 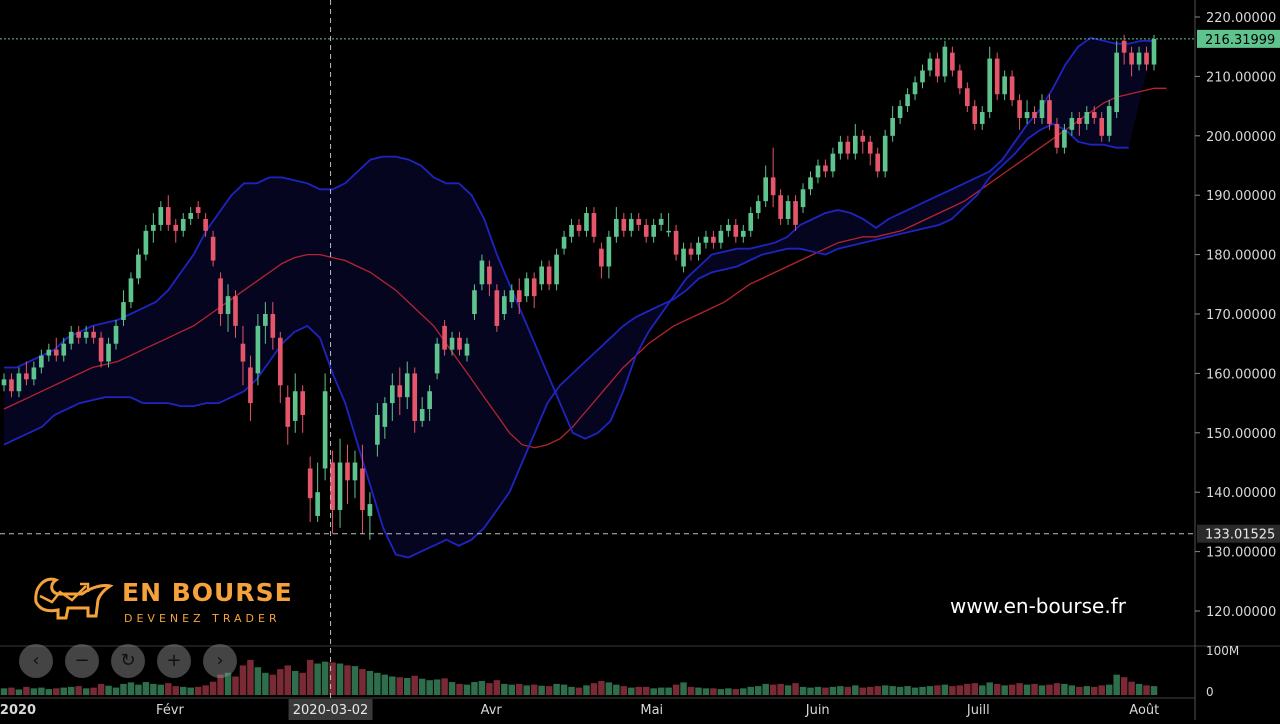 I want to click on volume-axis-max-label: 100M, so click(x=1222, y=651).